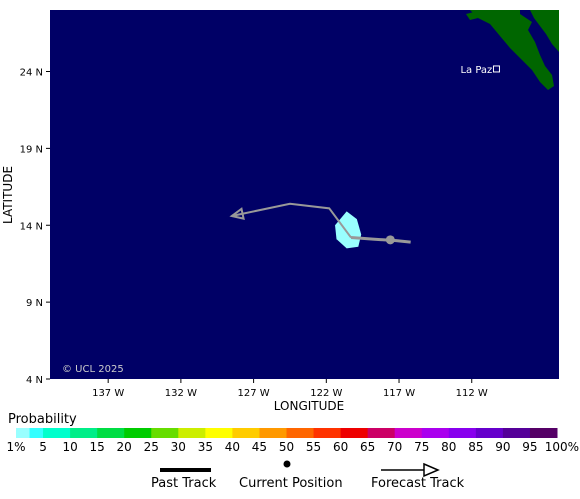  Describe the element at coordinates (562, 447) in the screenshot. I see `colorbar-label: 100%` at that location.